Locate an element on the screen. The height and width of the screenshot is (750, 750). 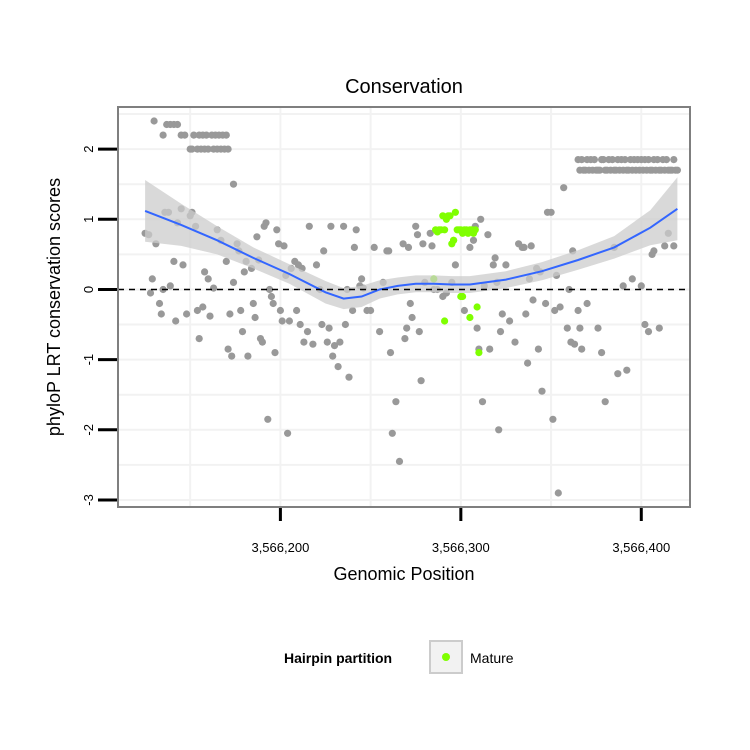
y-tick-label: 2 is located at coordinates (88, 148).